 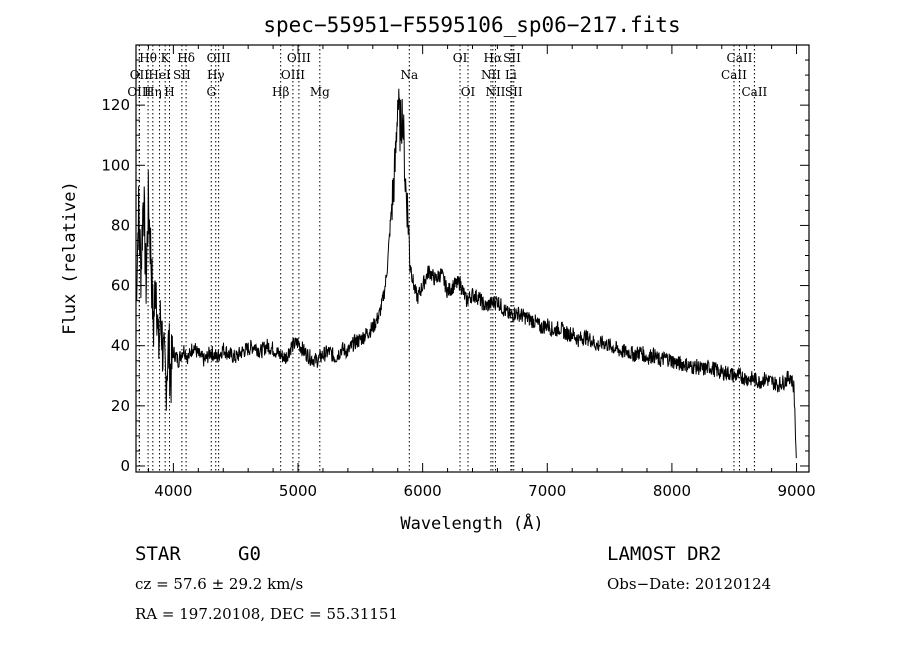 I want to click on y-tick-label-120: 120, so click(x=115, y=105).